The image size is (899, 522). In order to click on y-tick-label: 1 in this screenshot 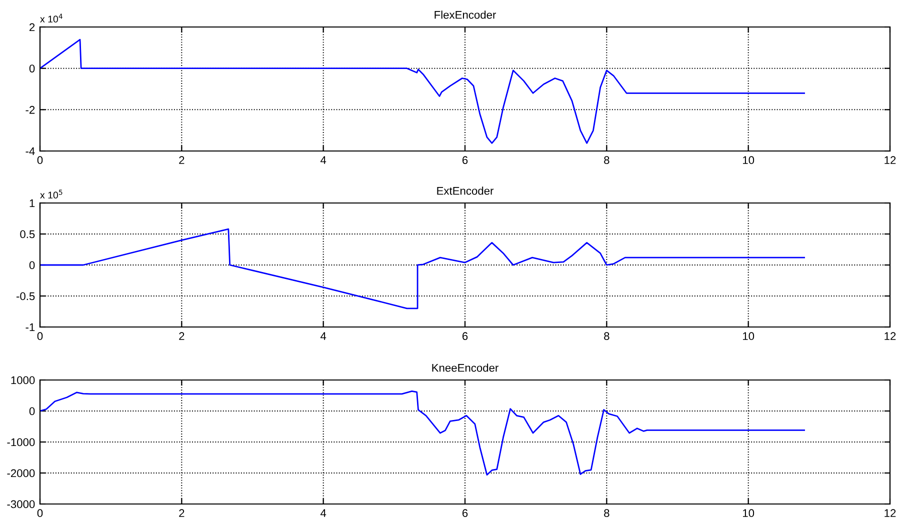, I will do `click(32, 203)`.